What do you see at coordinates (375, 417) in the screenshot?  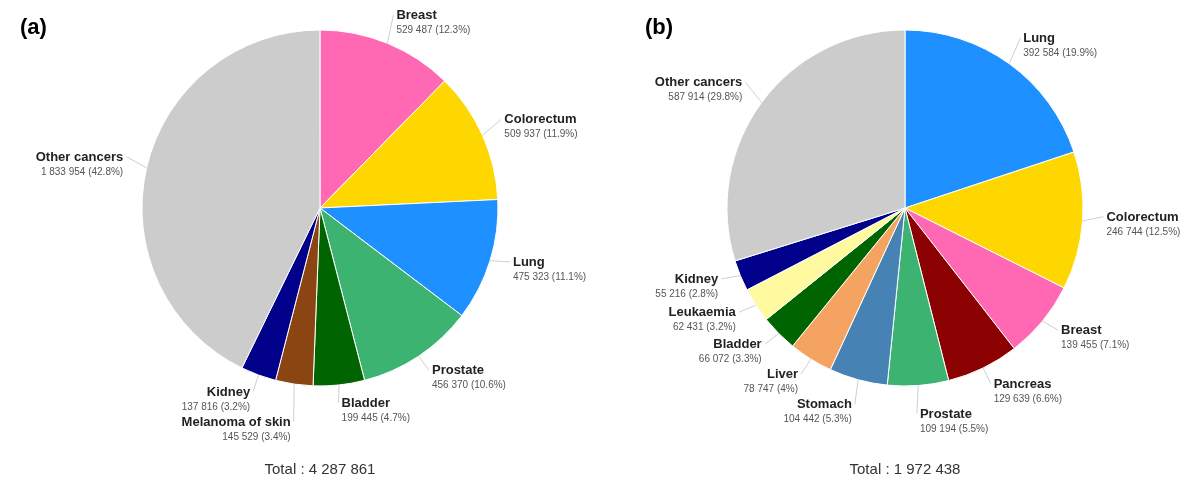 I see `data-label: 199 445 (4.7%)` at bounding box center [375, 417].